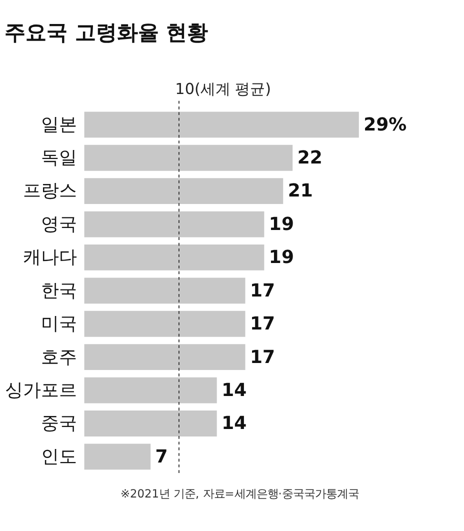  What do you see at coordinates (50, 191) in the screenshot?
I see `y-tick-label: 프랑스` at bounding box center [50, 191].